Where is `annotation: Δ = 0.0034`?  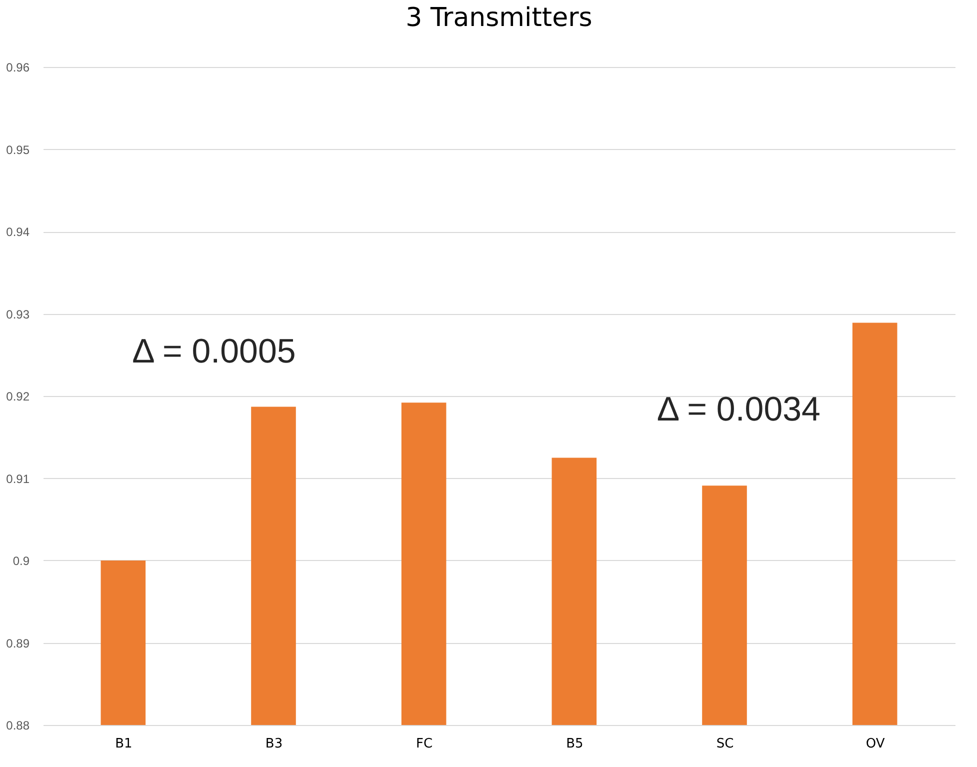
annotation: Δ = 0.0034 is located at coordinates (738, 409).